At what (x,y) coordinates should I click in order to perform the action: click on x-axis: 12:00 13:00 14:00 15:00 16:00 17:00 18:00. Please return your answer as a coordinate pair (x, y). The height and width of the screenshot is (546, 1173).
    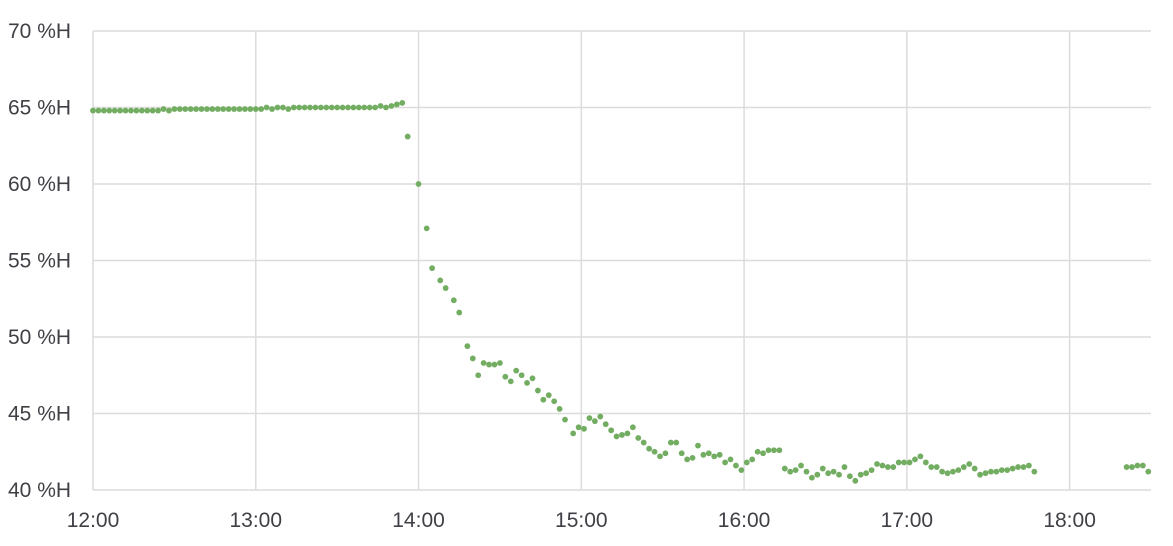
    Looking at the image, I should click on (581, 520).